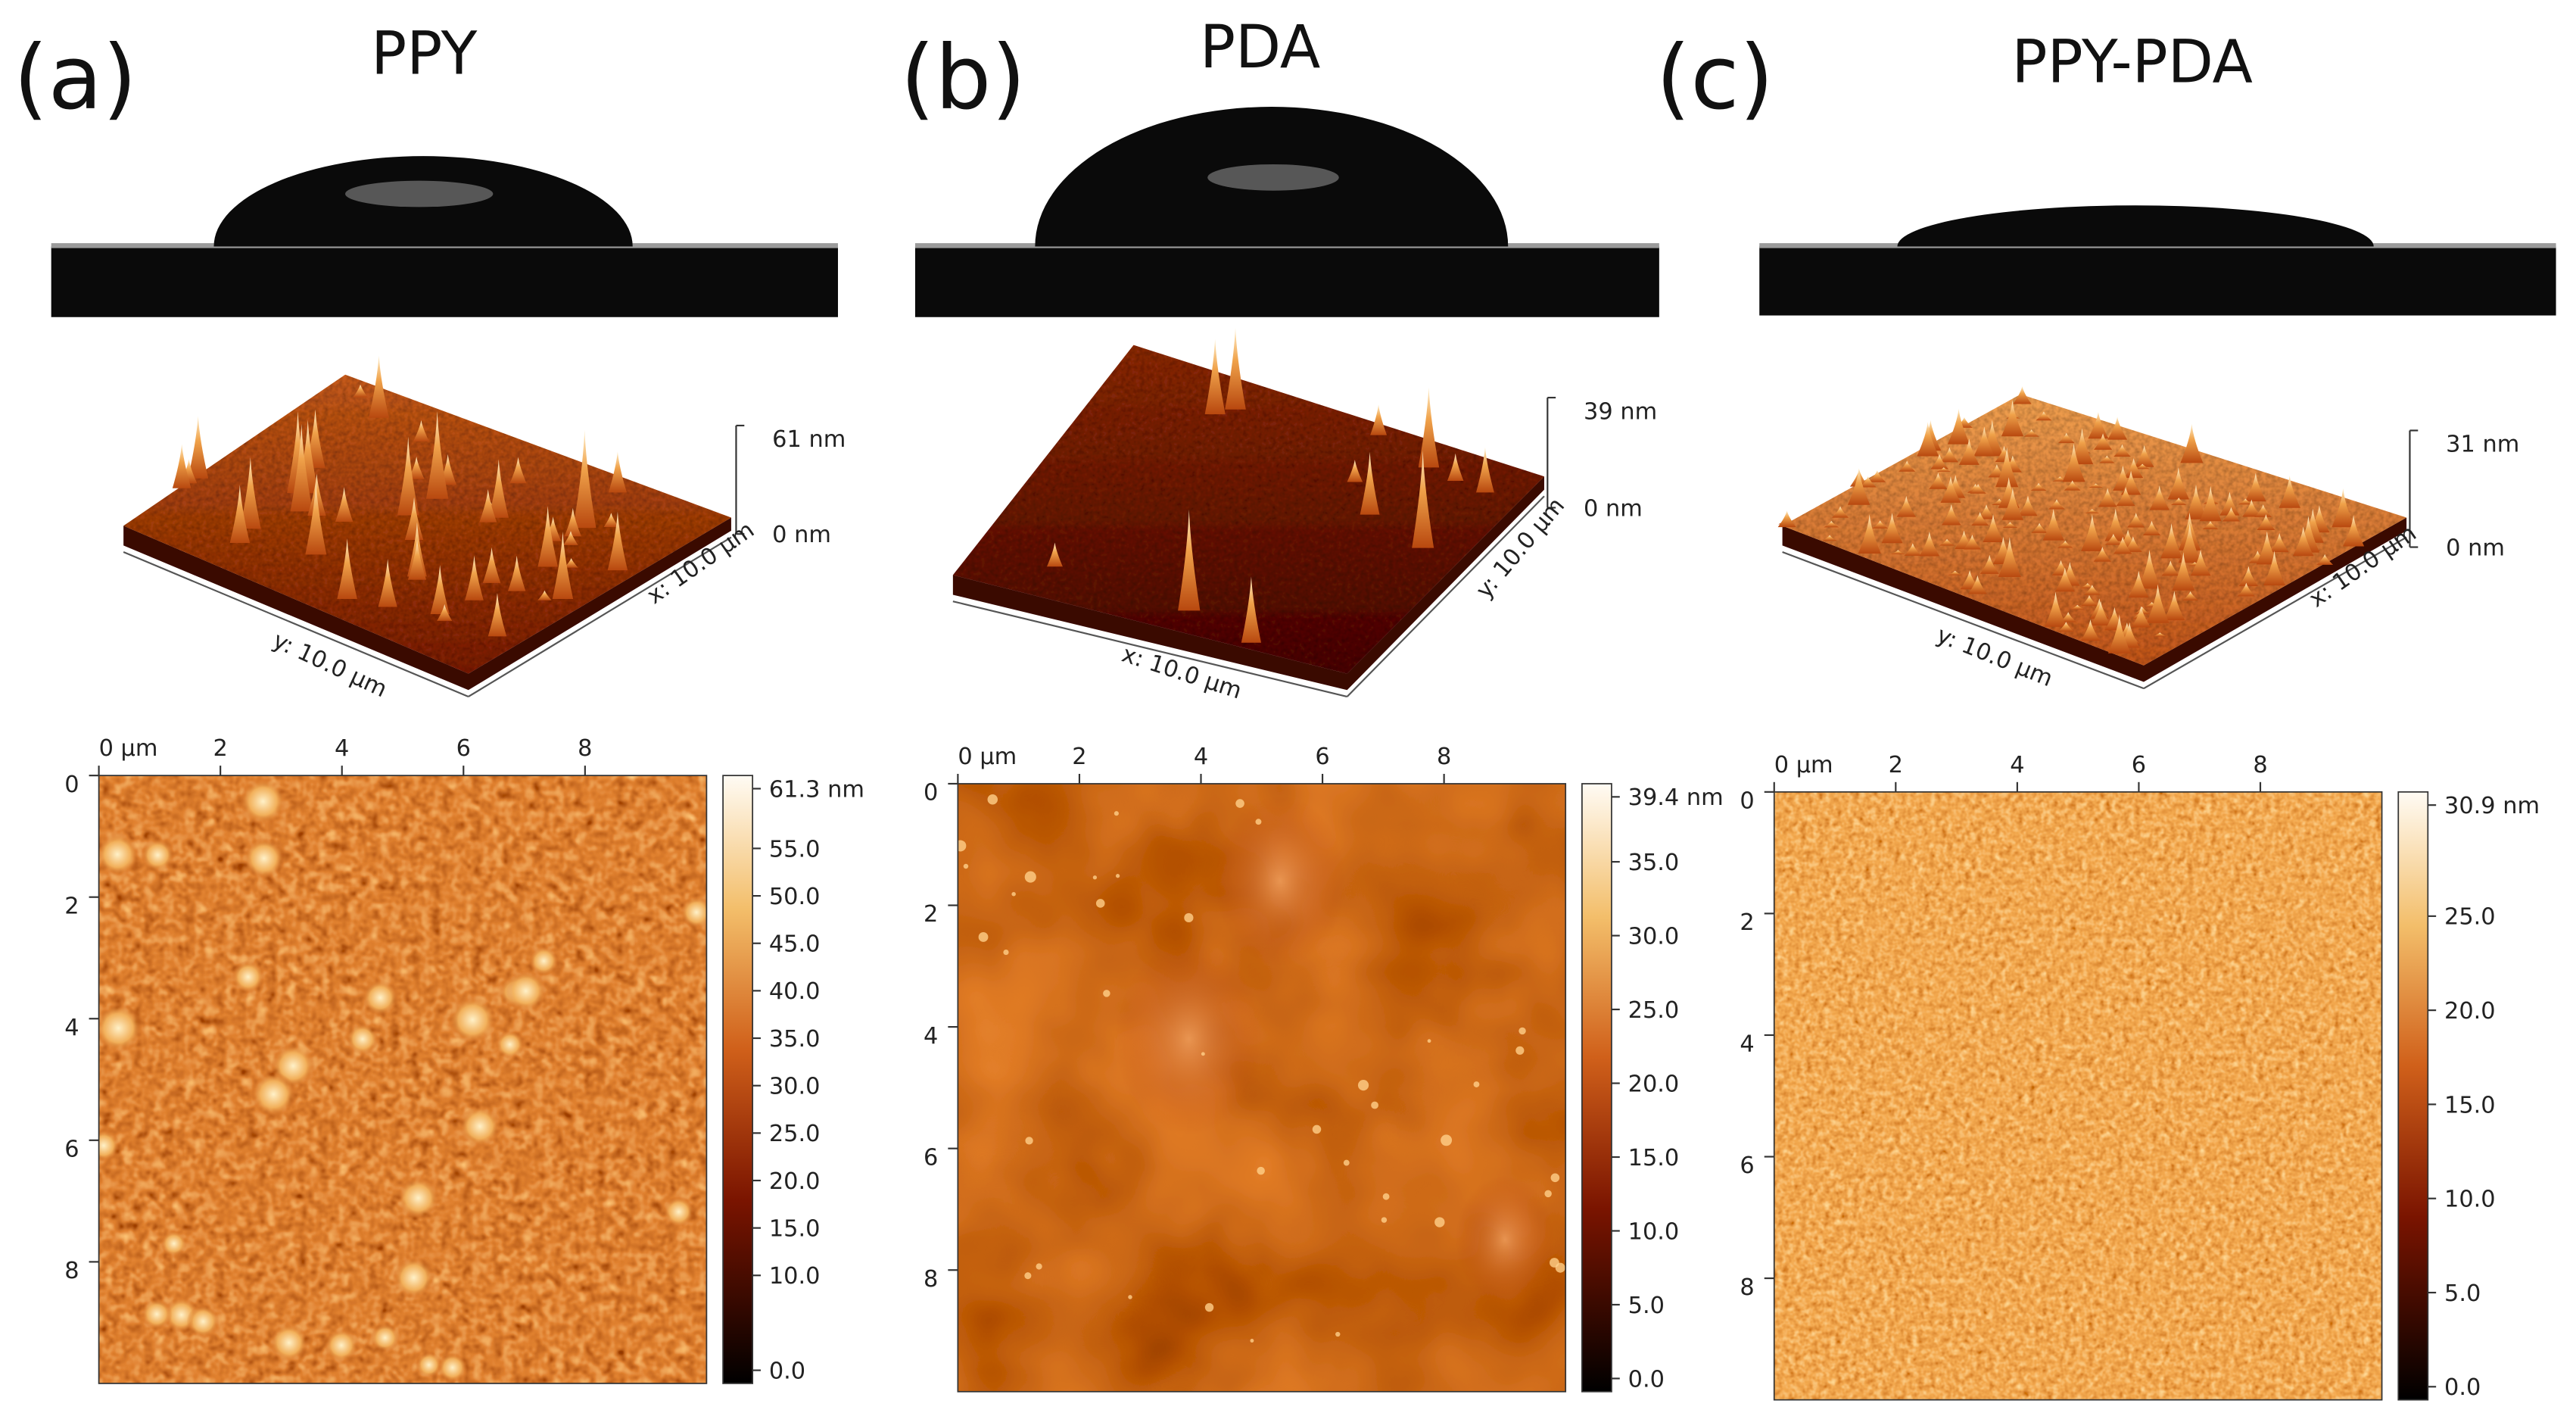 Image resolution: width=2576 pixels, height=1413 pixels. Describe the element at coordinates (963, 77) in the screenshot. I see `panel-label: (b)` at that location.